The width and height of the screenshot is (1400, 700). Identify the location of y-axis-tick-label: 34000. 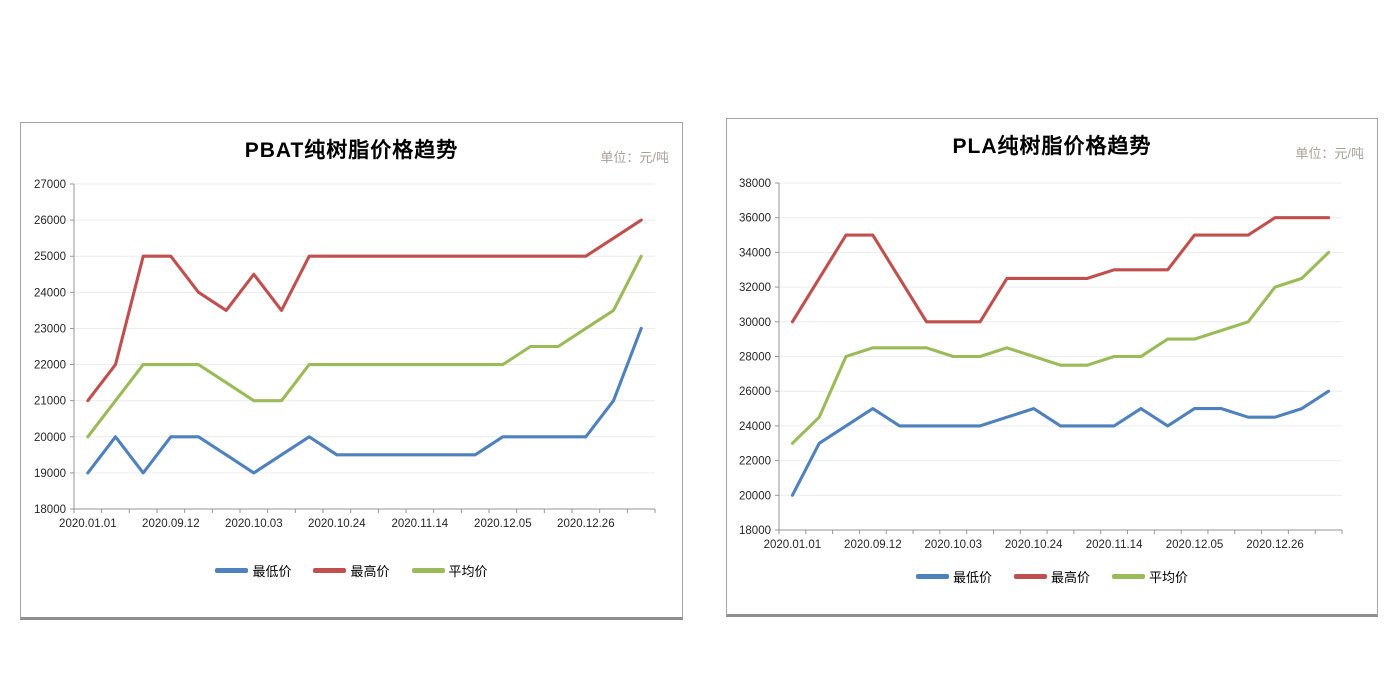
(755, 253).